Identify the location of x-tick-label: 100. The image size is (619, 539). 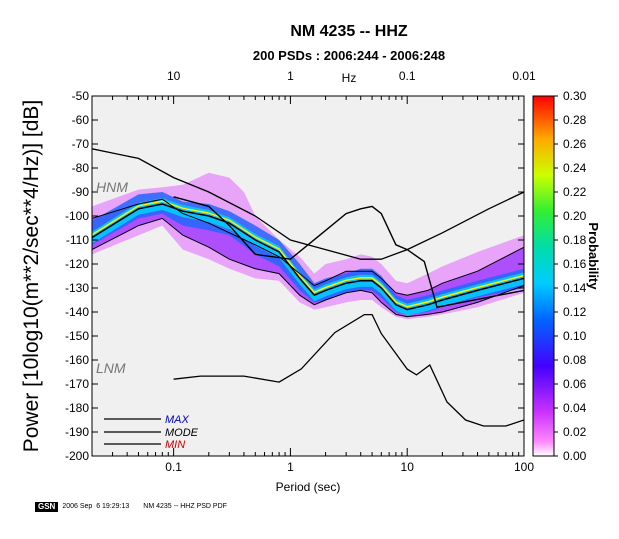
(524, 467).